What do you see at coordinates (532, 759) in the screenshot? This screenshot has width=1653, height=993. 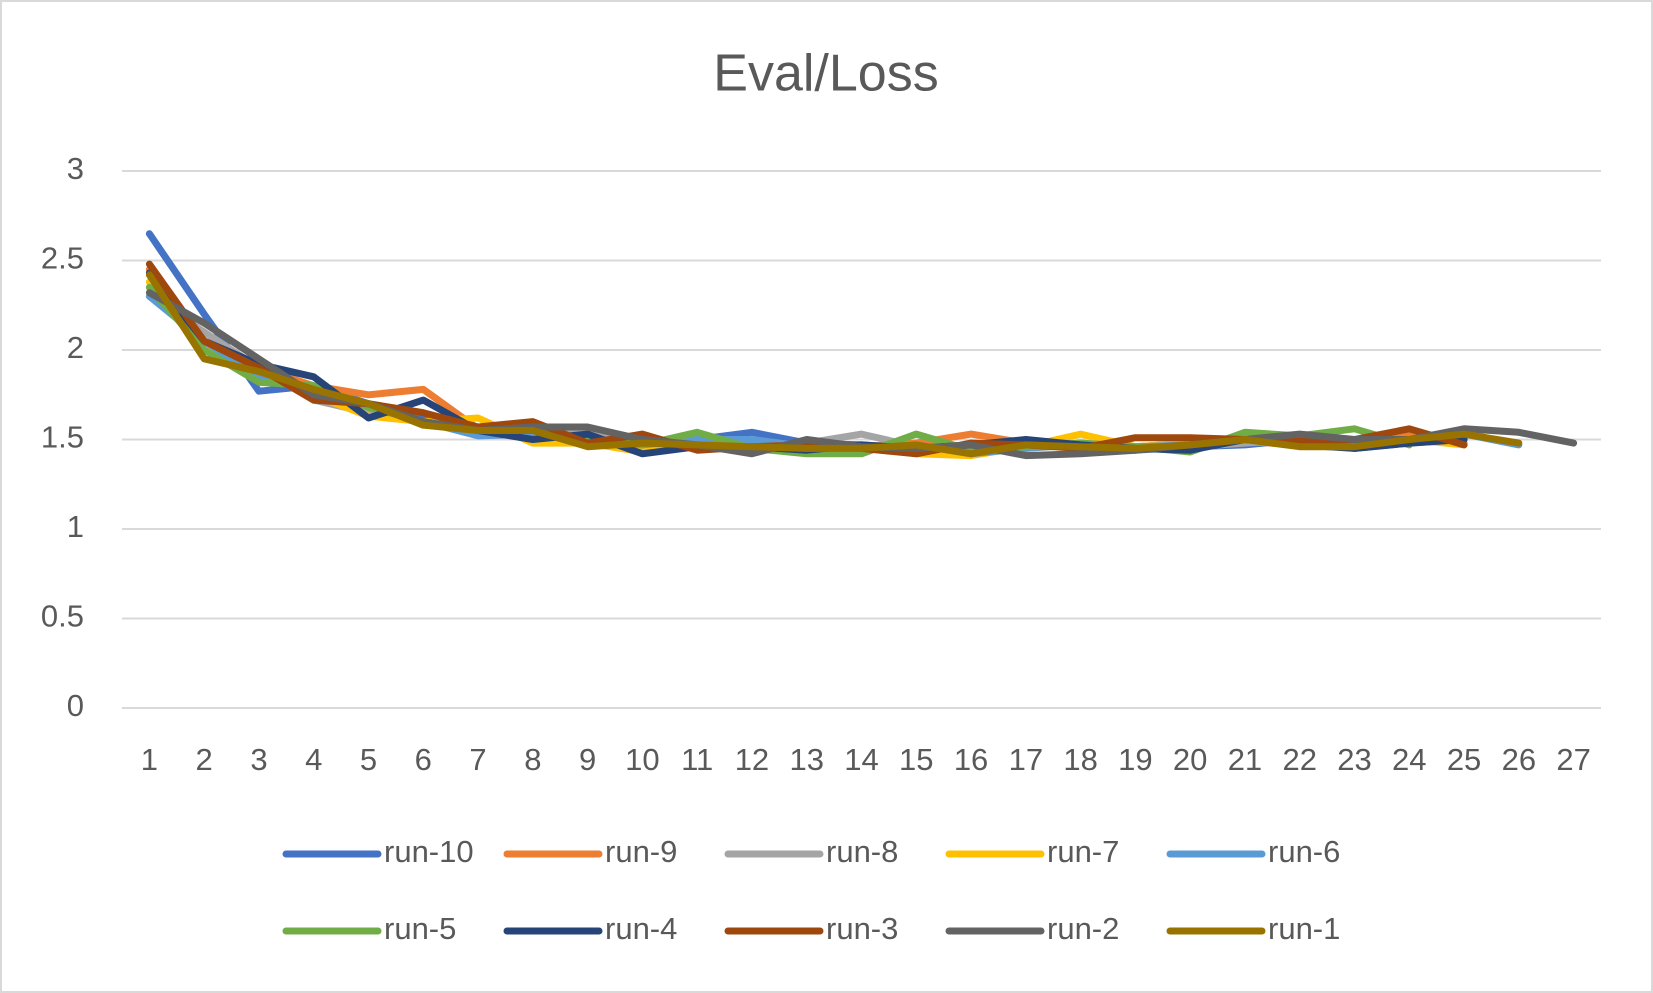 I see `x-tick-label: 8` at bounding box center [532, 759].